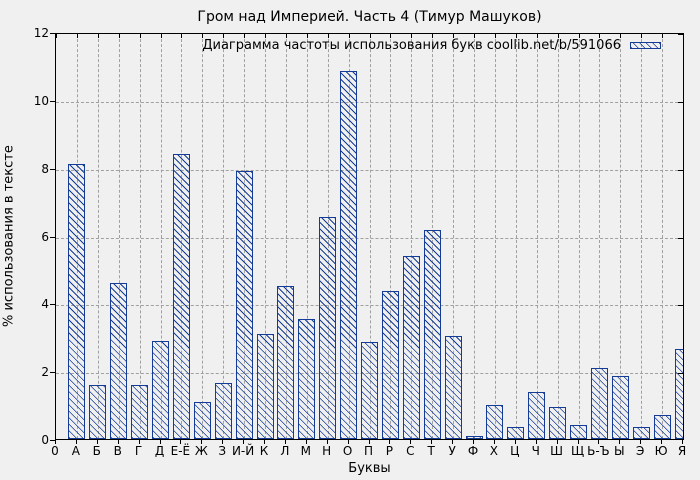 This screenshot has height=480, width=700. Describe the element at coordinates (347, 451) in the screenshot. I see `x-tick-label: О` at that location.